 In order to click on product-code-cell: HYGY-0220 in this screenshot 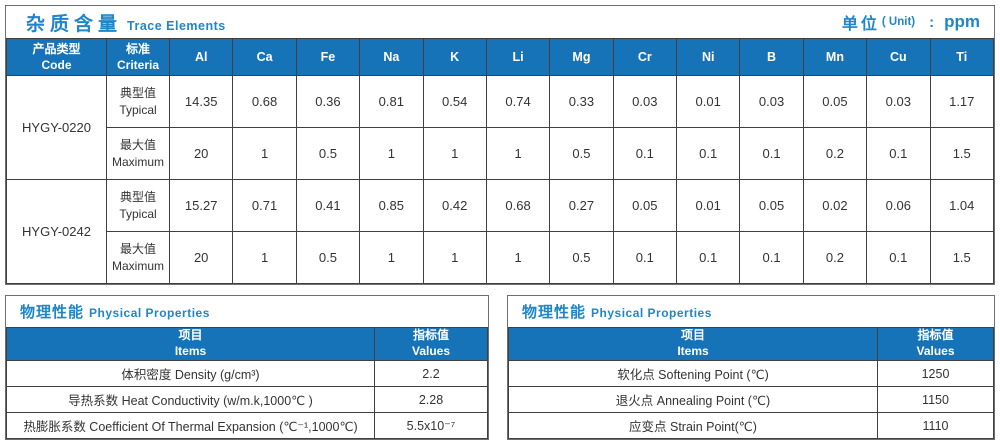, I will do `click(56, 127)`.